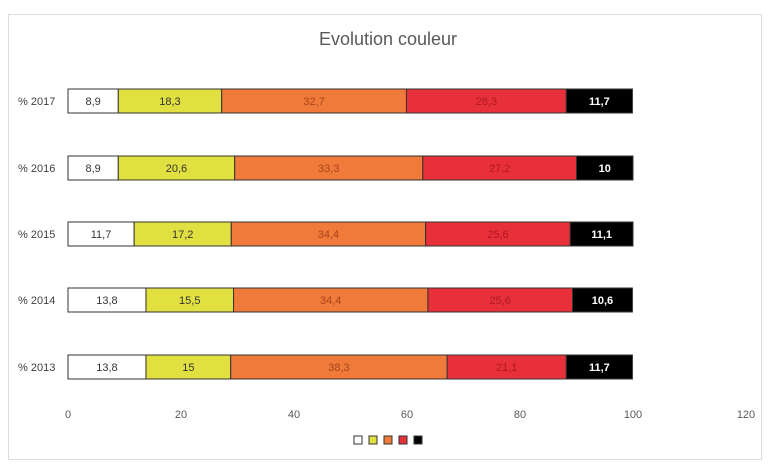 The image size is (768, 464). I want to click on data-label: 32,7, so click(313, 102).